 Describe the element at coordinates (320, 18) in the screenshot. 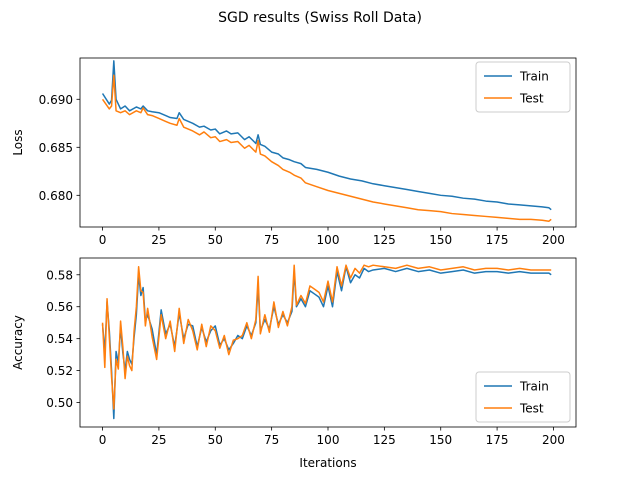

I see `figure-title: SGD results (Swiss Roll Data)` at that location.